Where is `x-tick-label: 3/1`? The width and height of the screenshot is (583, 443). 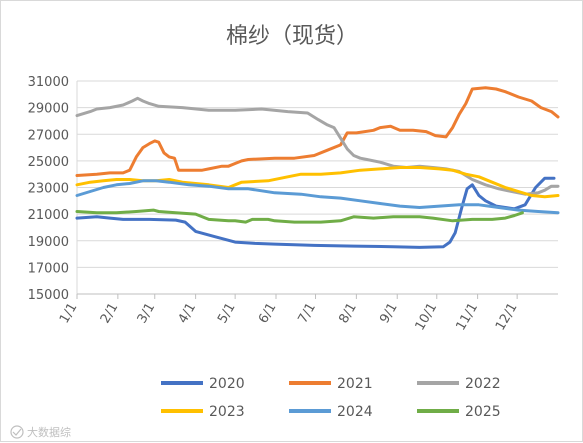 x-tick-label: 3/1 is located at coordinates (146, 314).